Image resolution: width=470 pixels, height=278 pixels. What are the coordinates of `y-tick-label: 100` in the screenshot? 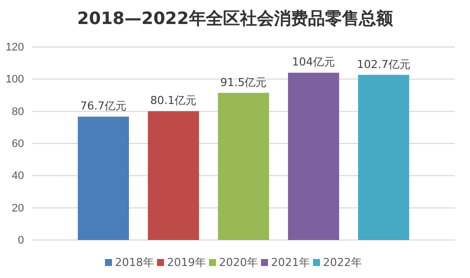 It's located at (15, 80).